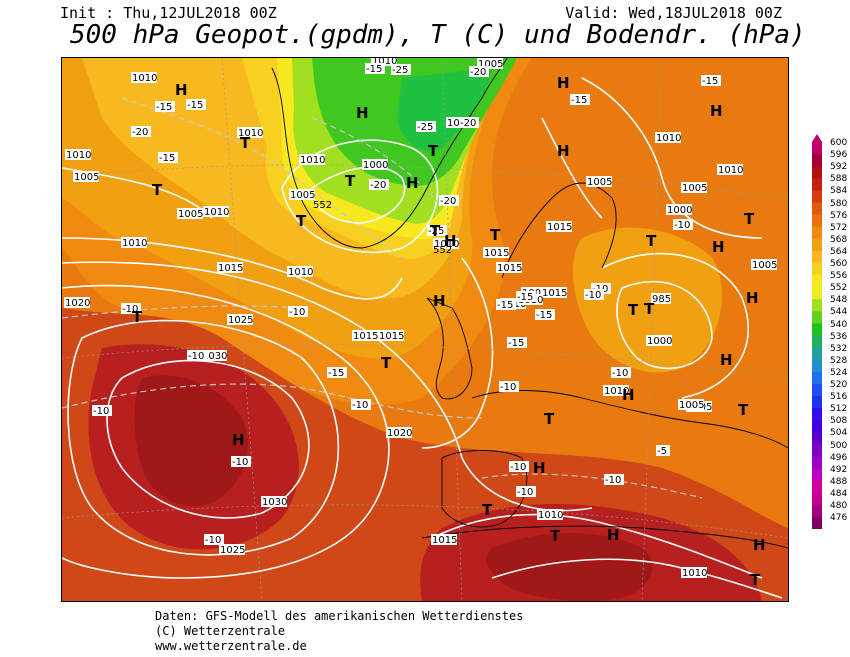 This screenshot has width=850, height=657. I want to click on legend-label: 492, so click(839, 469).